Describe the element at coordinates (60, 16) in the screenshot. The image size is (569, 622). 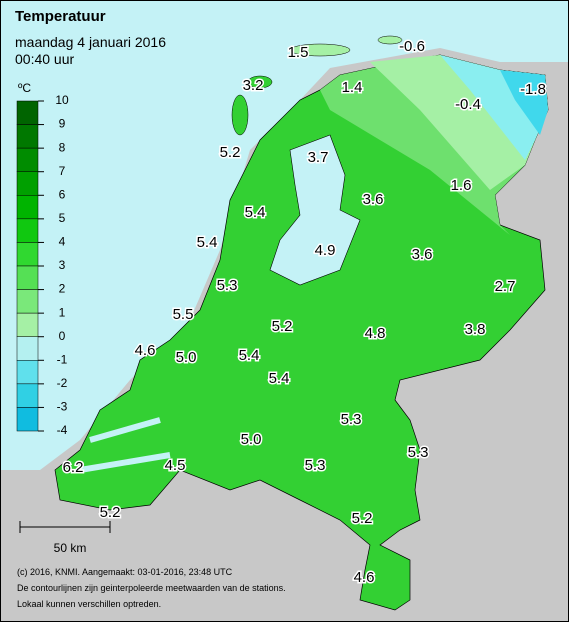
I see `title: Temperatuur` at that location.